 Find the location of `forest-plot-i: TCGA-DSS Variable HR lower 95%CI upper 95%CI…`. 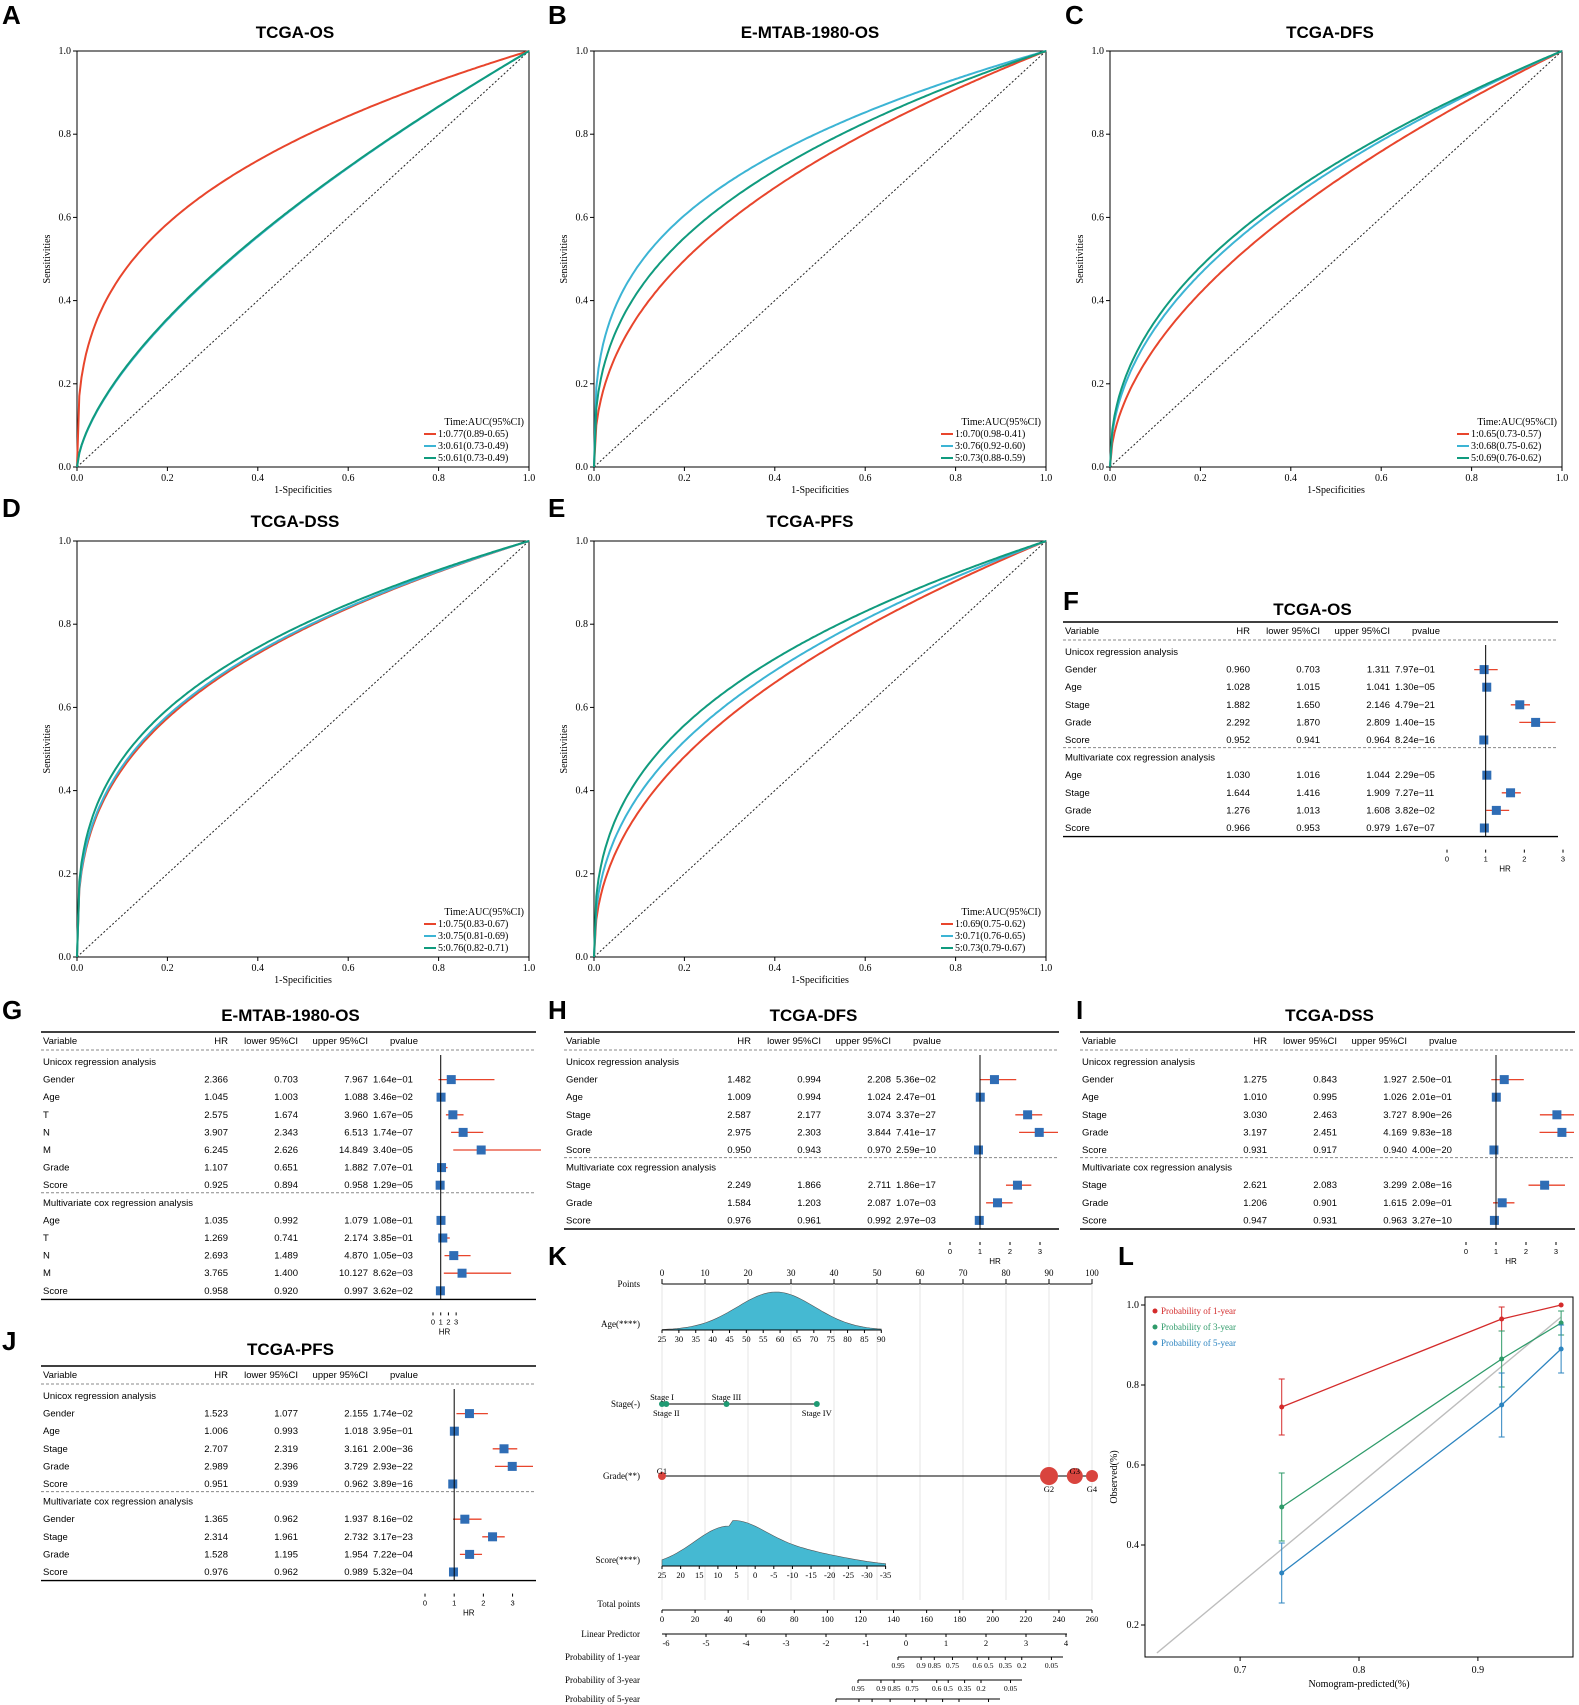

forest-plot-i: TCGA-DSS Variable HR lower 95%CI upper 95%CI… is located at coordinates (1327, 1136).